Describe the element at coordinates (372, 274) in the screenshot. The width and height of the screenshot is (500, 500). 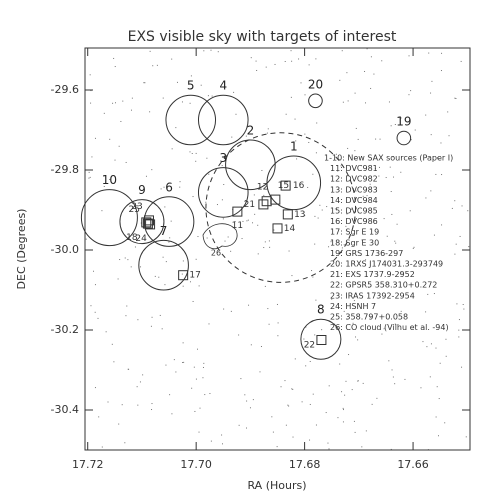
I see `legend-entry: 21: EXS 1737.9-2952` at that location.